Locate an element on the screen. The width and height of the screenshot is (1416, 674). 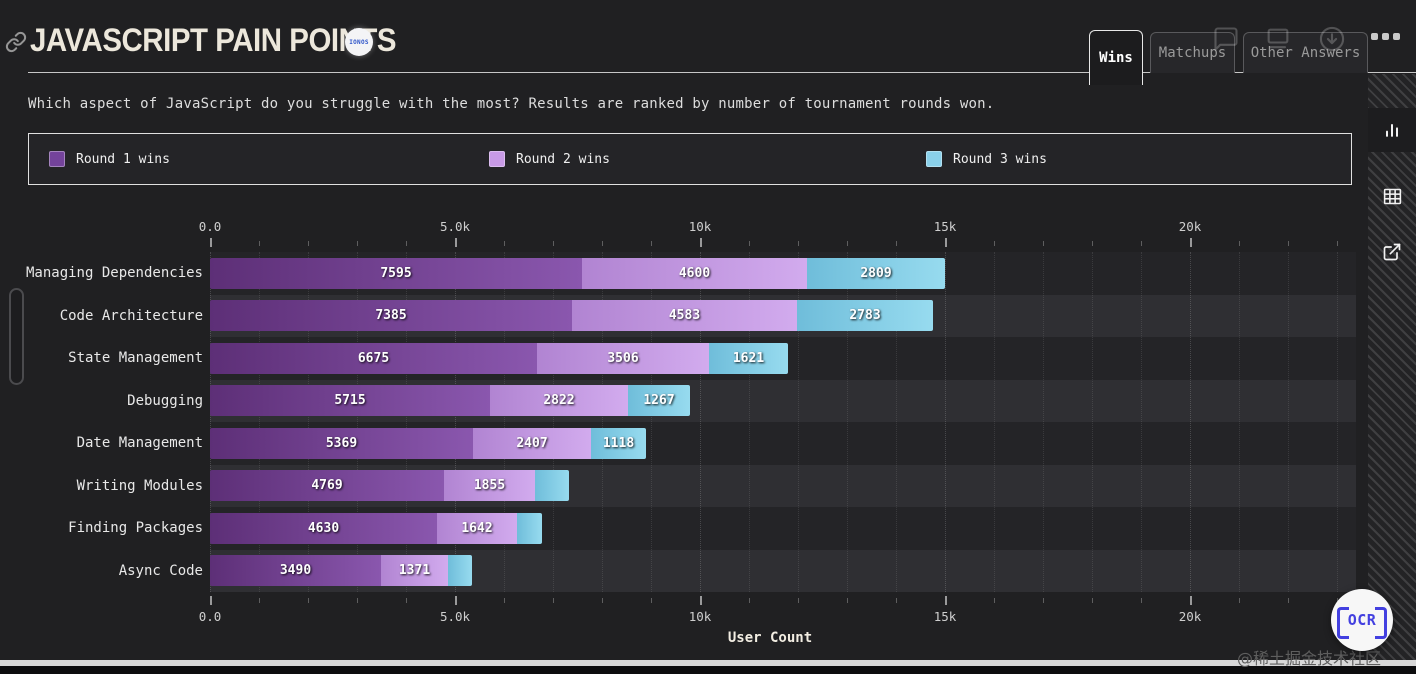
bar-segment-round3: 2783 is located at coordinates (865, 316).